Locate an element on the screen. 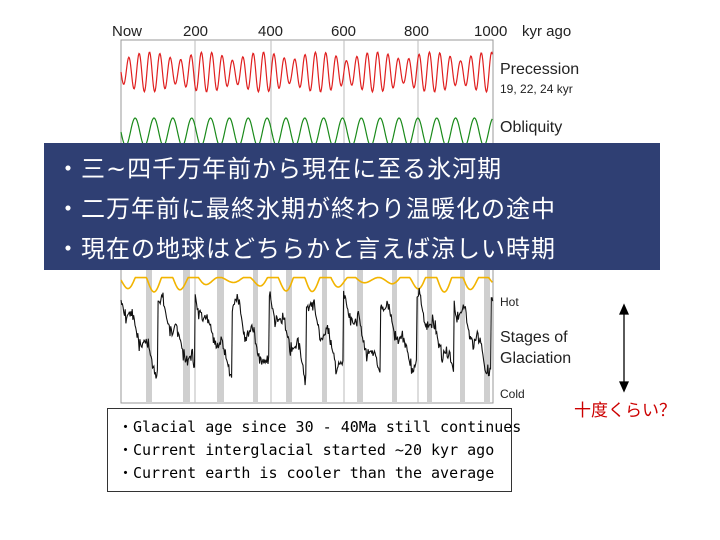  axis-label-now: Now is located at coordinates (127, 31).